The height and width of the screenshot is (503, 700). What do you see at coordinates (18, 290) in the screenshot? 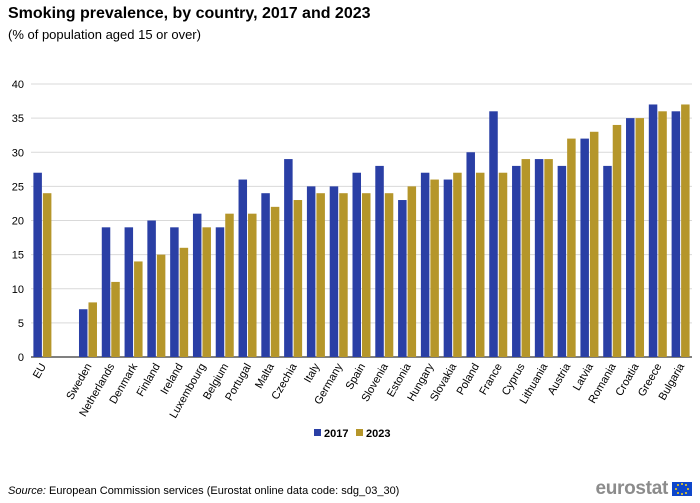
I see `y-tick-label: 10` at bounding box center [18, 290].